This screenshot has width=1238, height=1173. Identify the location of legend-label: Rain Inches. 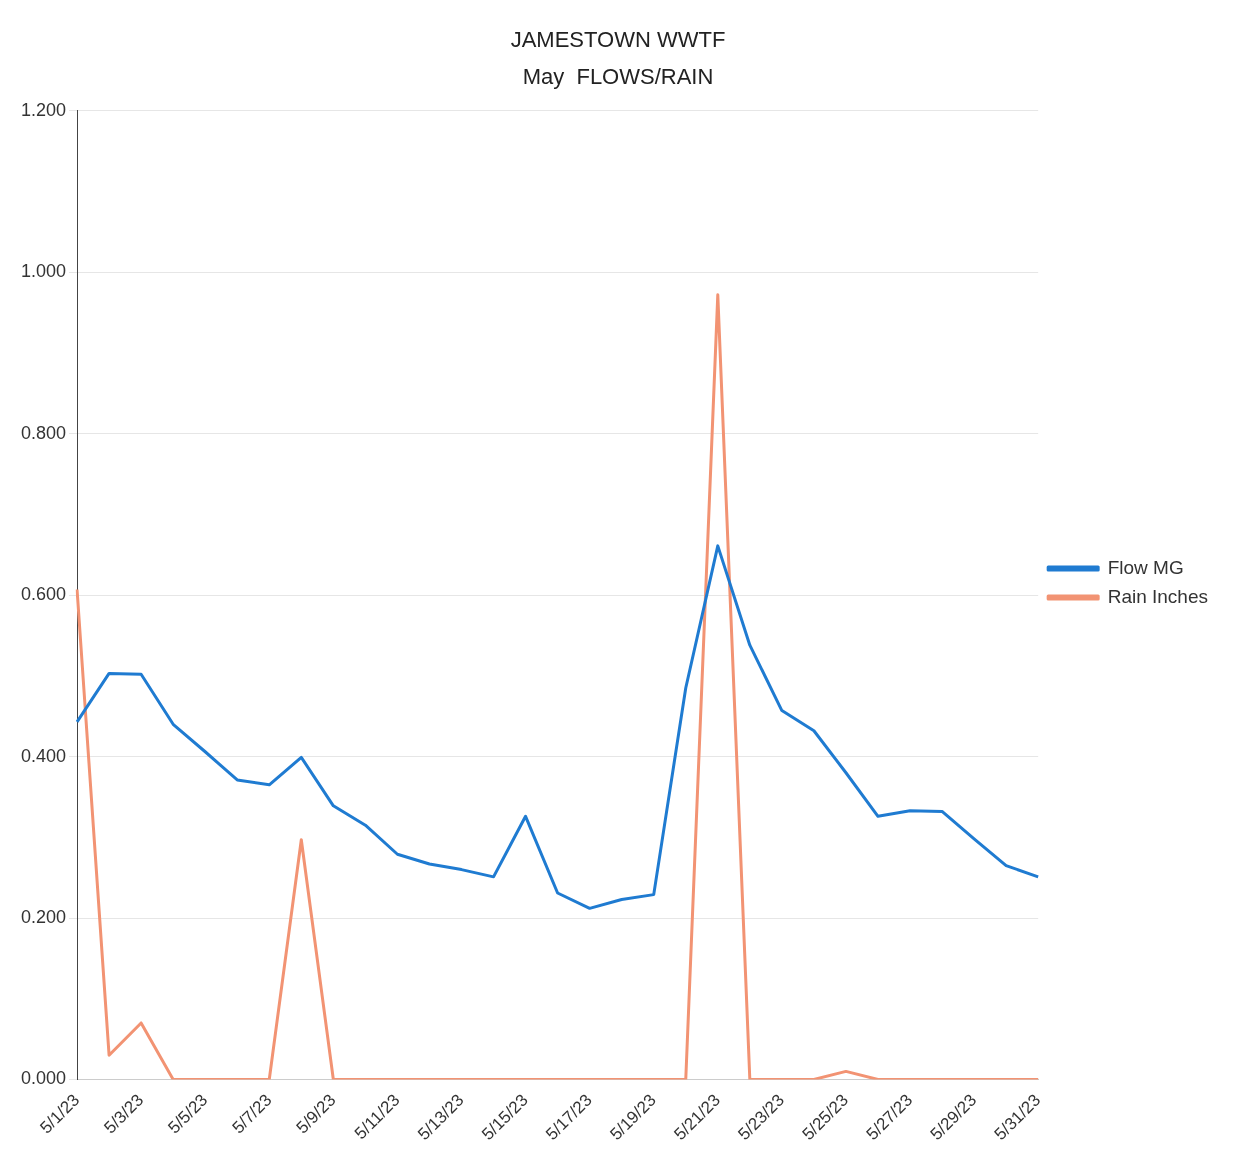
(1158, 596).